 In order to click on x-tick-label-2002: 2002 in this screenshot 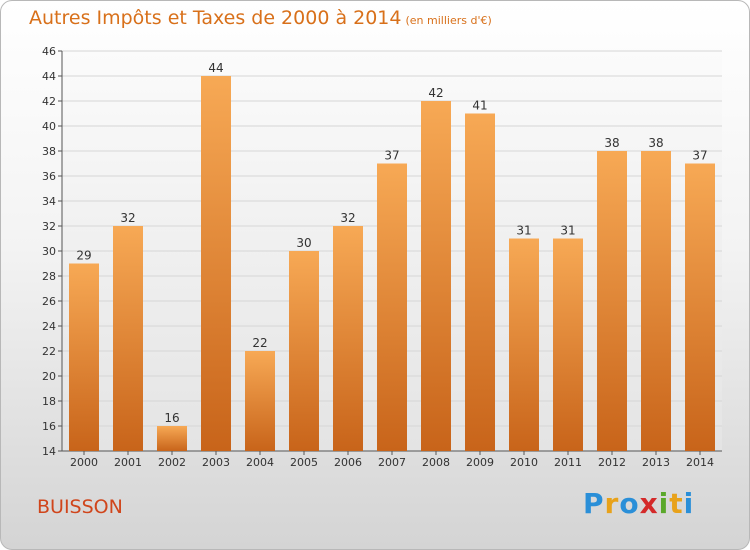, I will do `click(172, 462)`.